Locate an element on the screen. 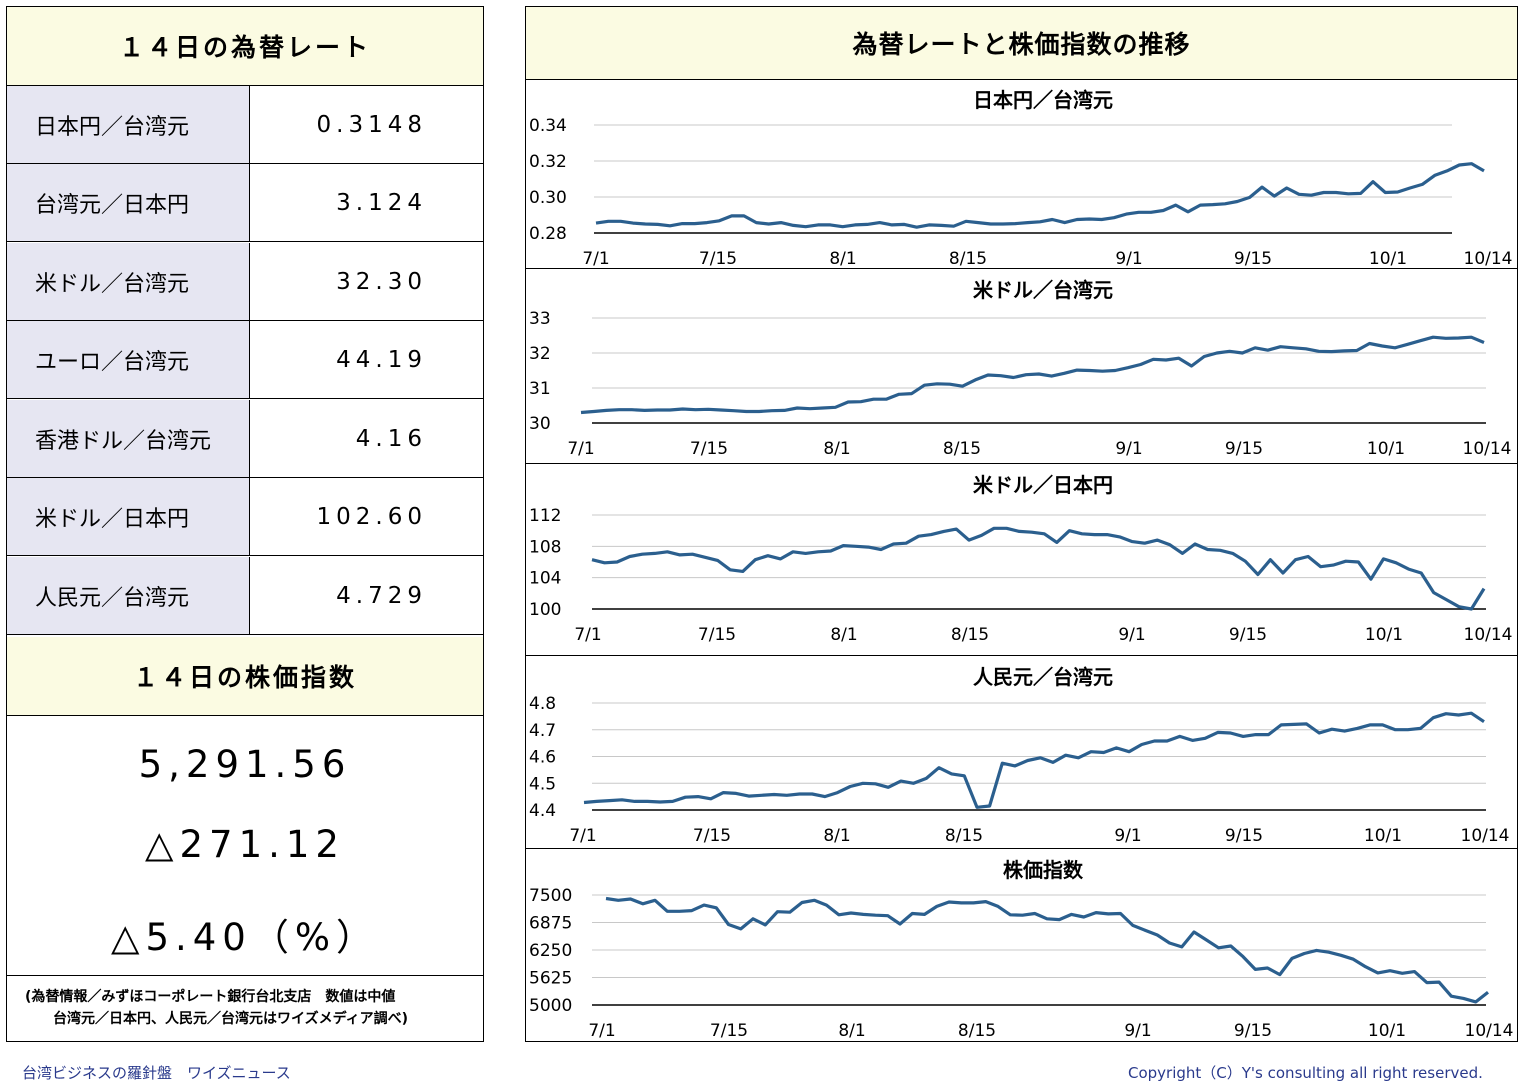 This screenshot has width=1524, height=1088. y-tick-label: 4.5 is located at coordinates (542, 784).